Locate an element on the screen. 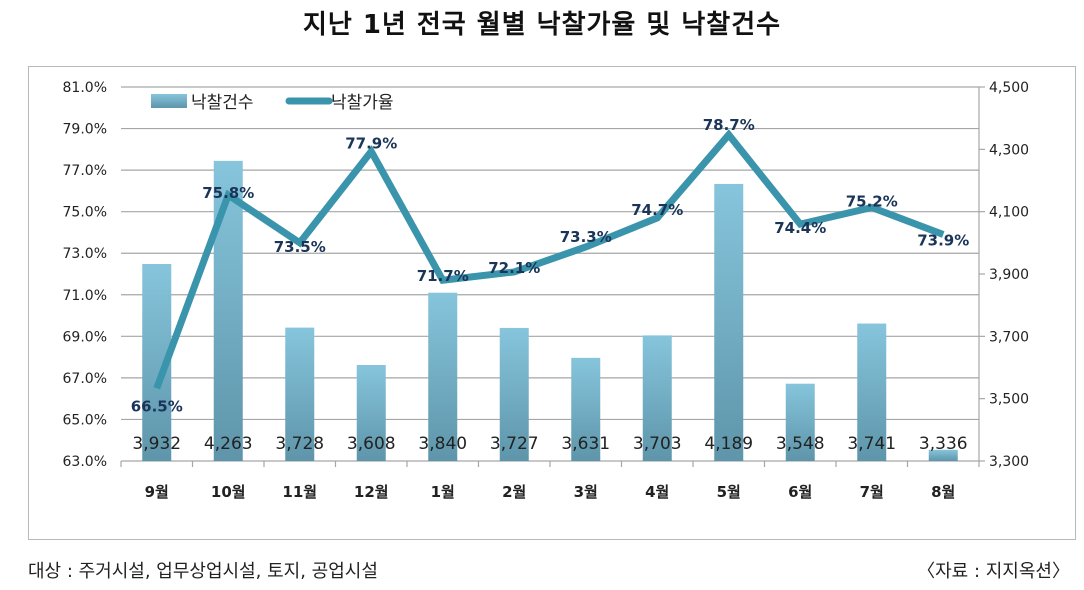  left-axis-tick-label: 73.0% is located at coordinates (85, 254).